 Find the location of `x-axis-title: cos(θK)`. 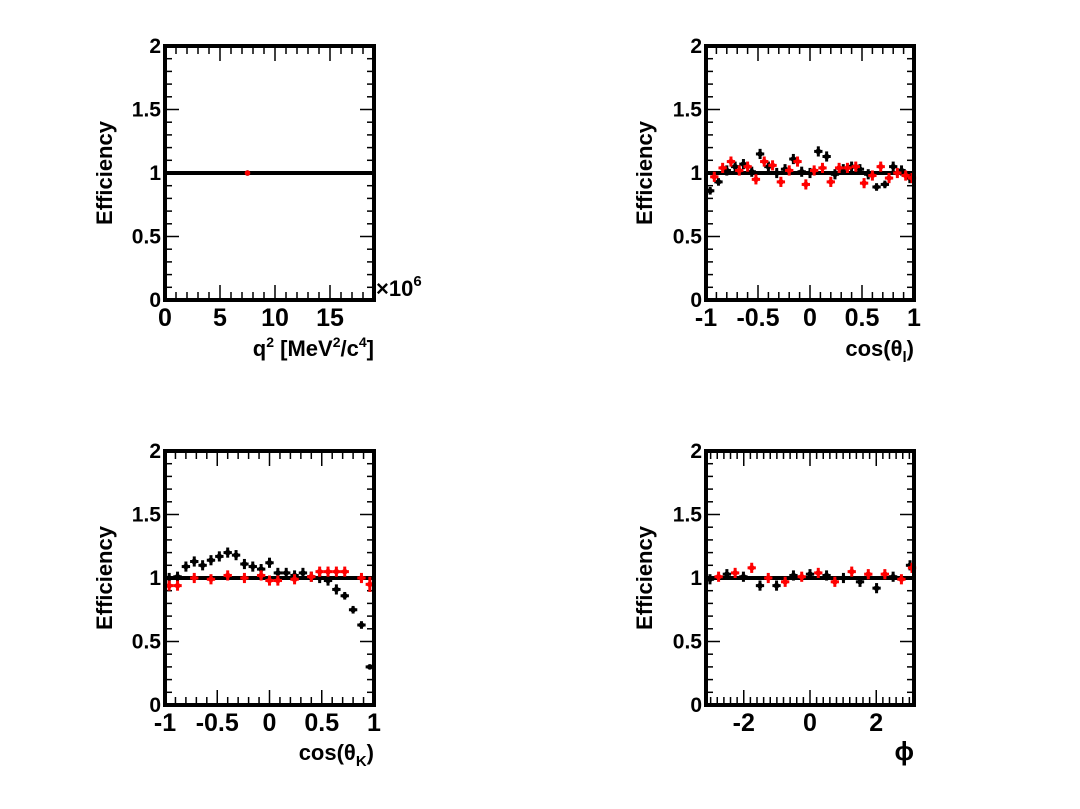

x-axis-title: cos(θK) is located at coordinates (336, 755).